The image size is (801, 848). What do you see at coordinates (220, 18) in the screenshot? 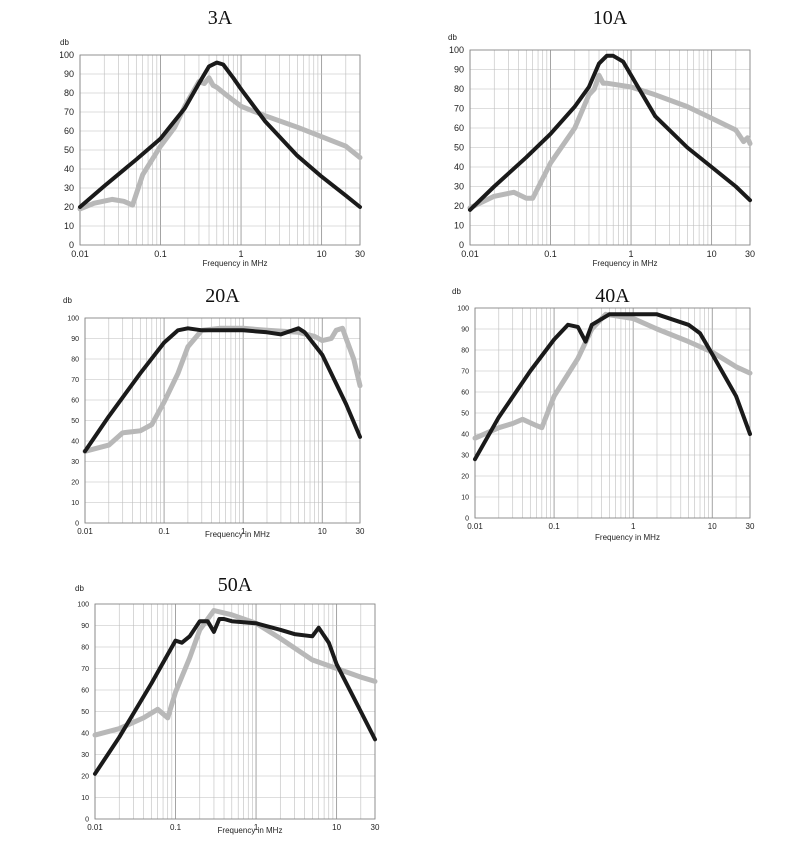
I see `chart-title: 3A` at bounding box center [220, 18].